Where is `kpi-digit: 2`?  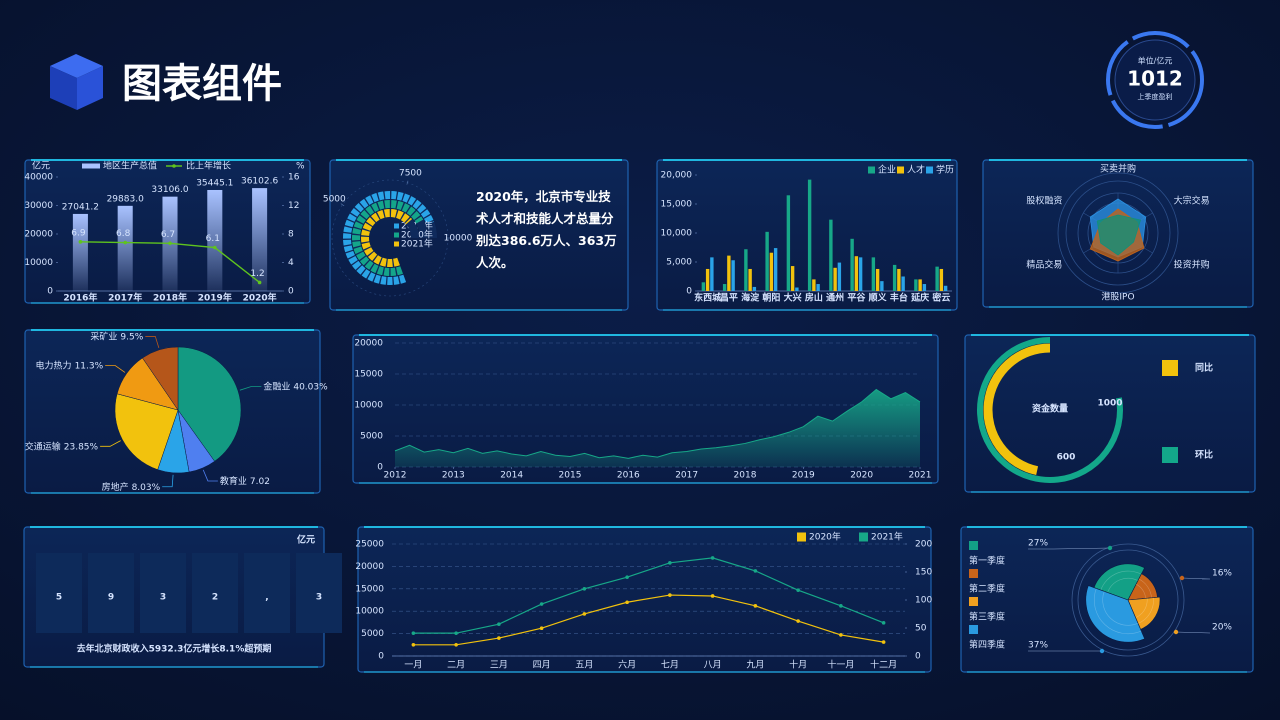 kpi-digit: 2 is located at coordinates (215, 598).